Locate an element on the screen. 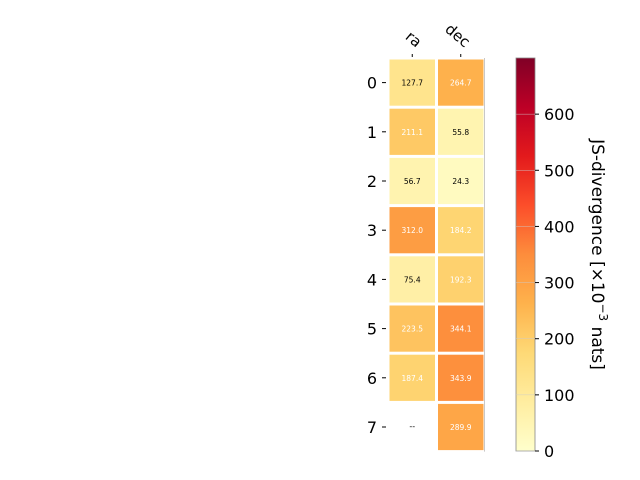 This screenshot has width=640, height=480. column-label: ra is located at coordinates (413, 39).